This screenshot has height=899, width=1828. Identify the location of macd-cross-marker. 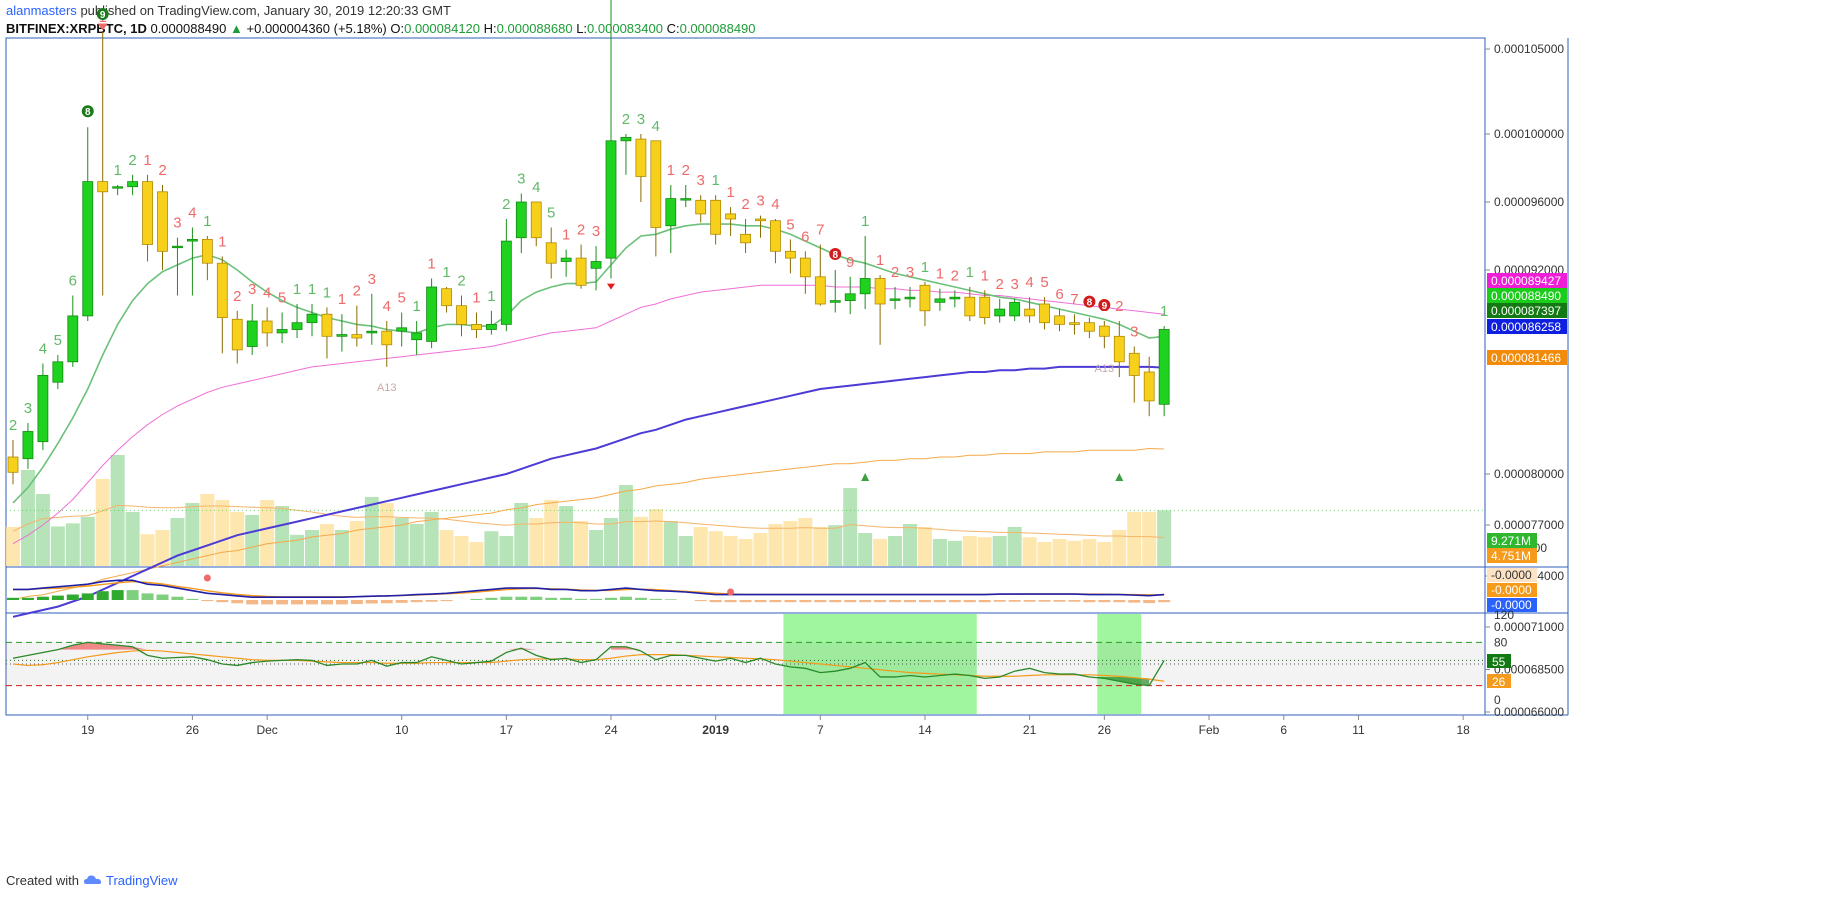
(207, 578).